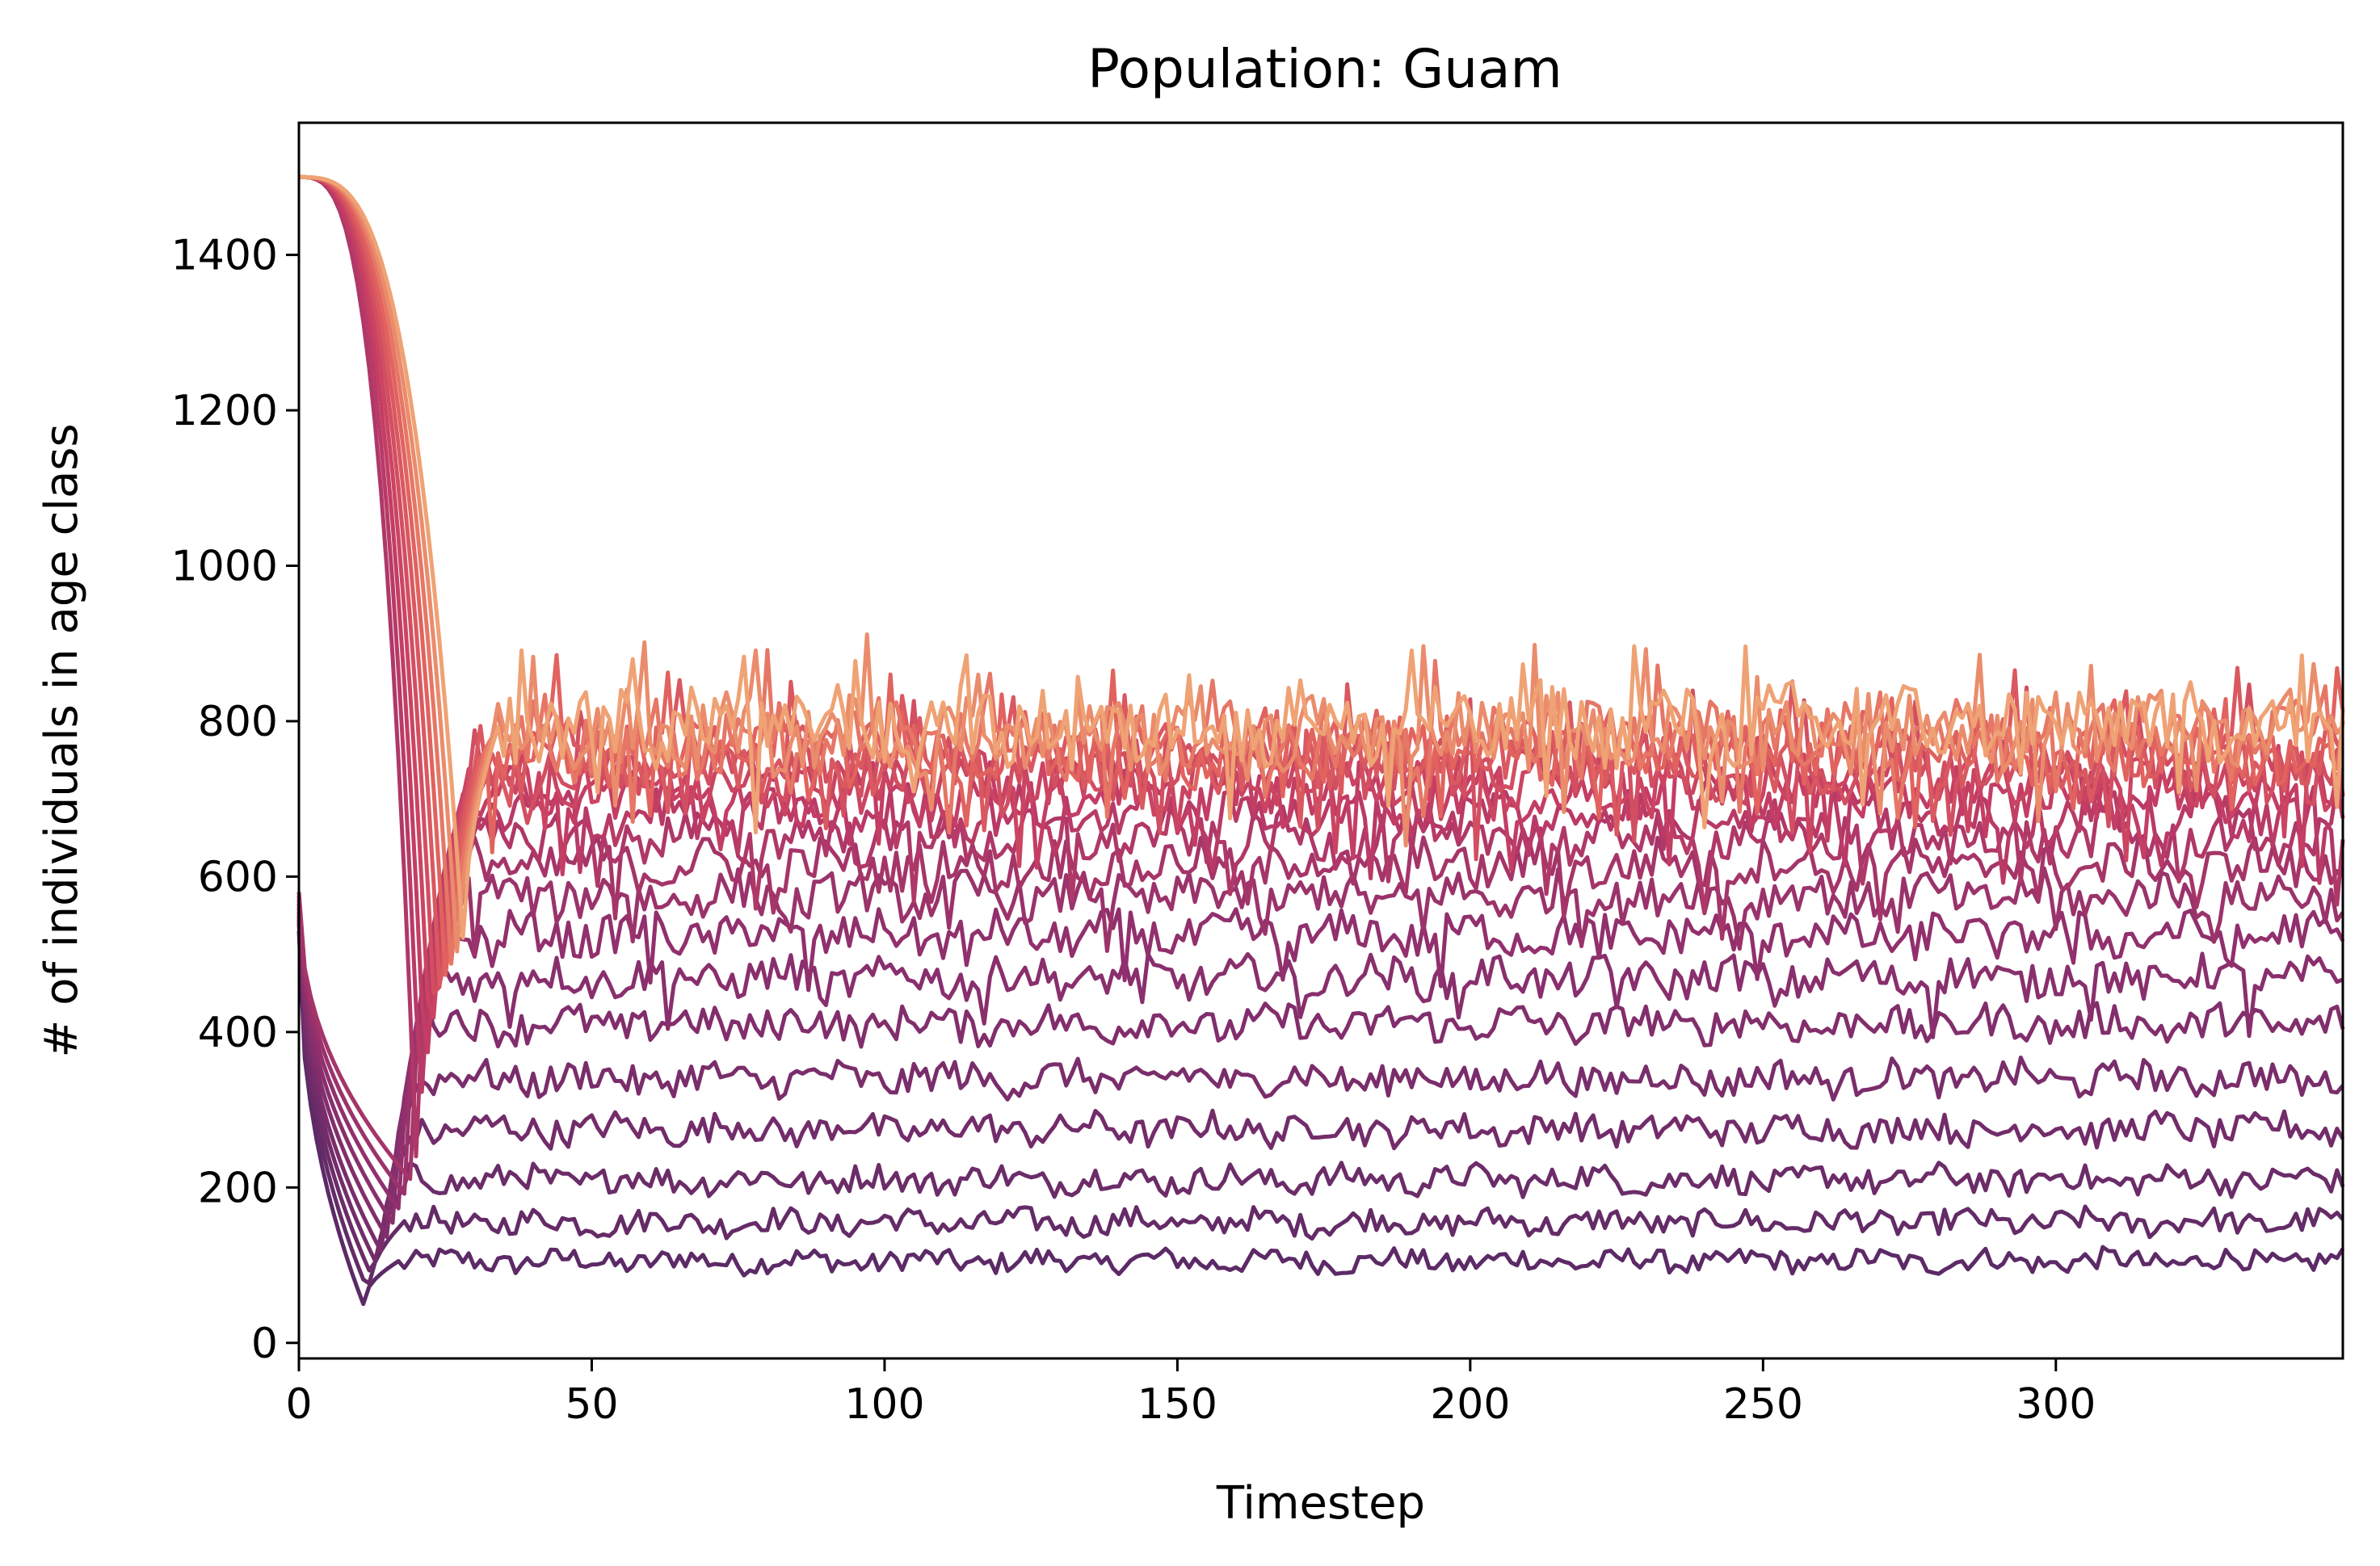  What do you see at coordinates (1470, 1404) in the screenshot?
I see `x-tick-label: 200` at bounding box center [1470, 1404].